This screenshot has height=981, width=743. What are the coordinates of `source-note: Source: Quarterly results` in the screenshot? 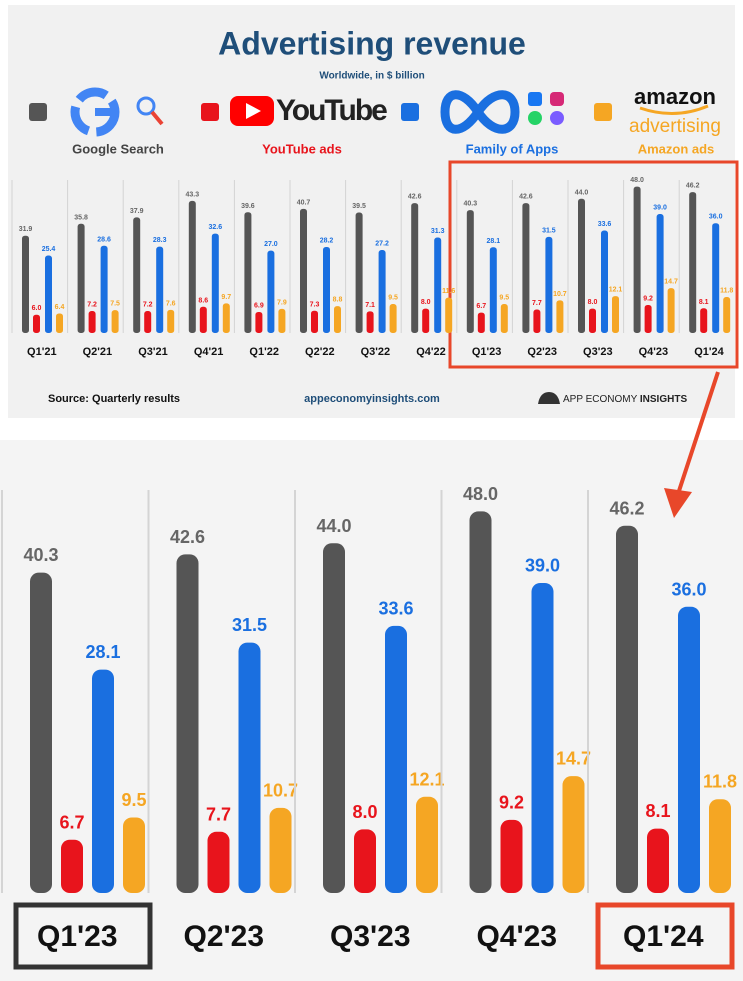 It's located at (114, 399).